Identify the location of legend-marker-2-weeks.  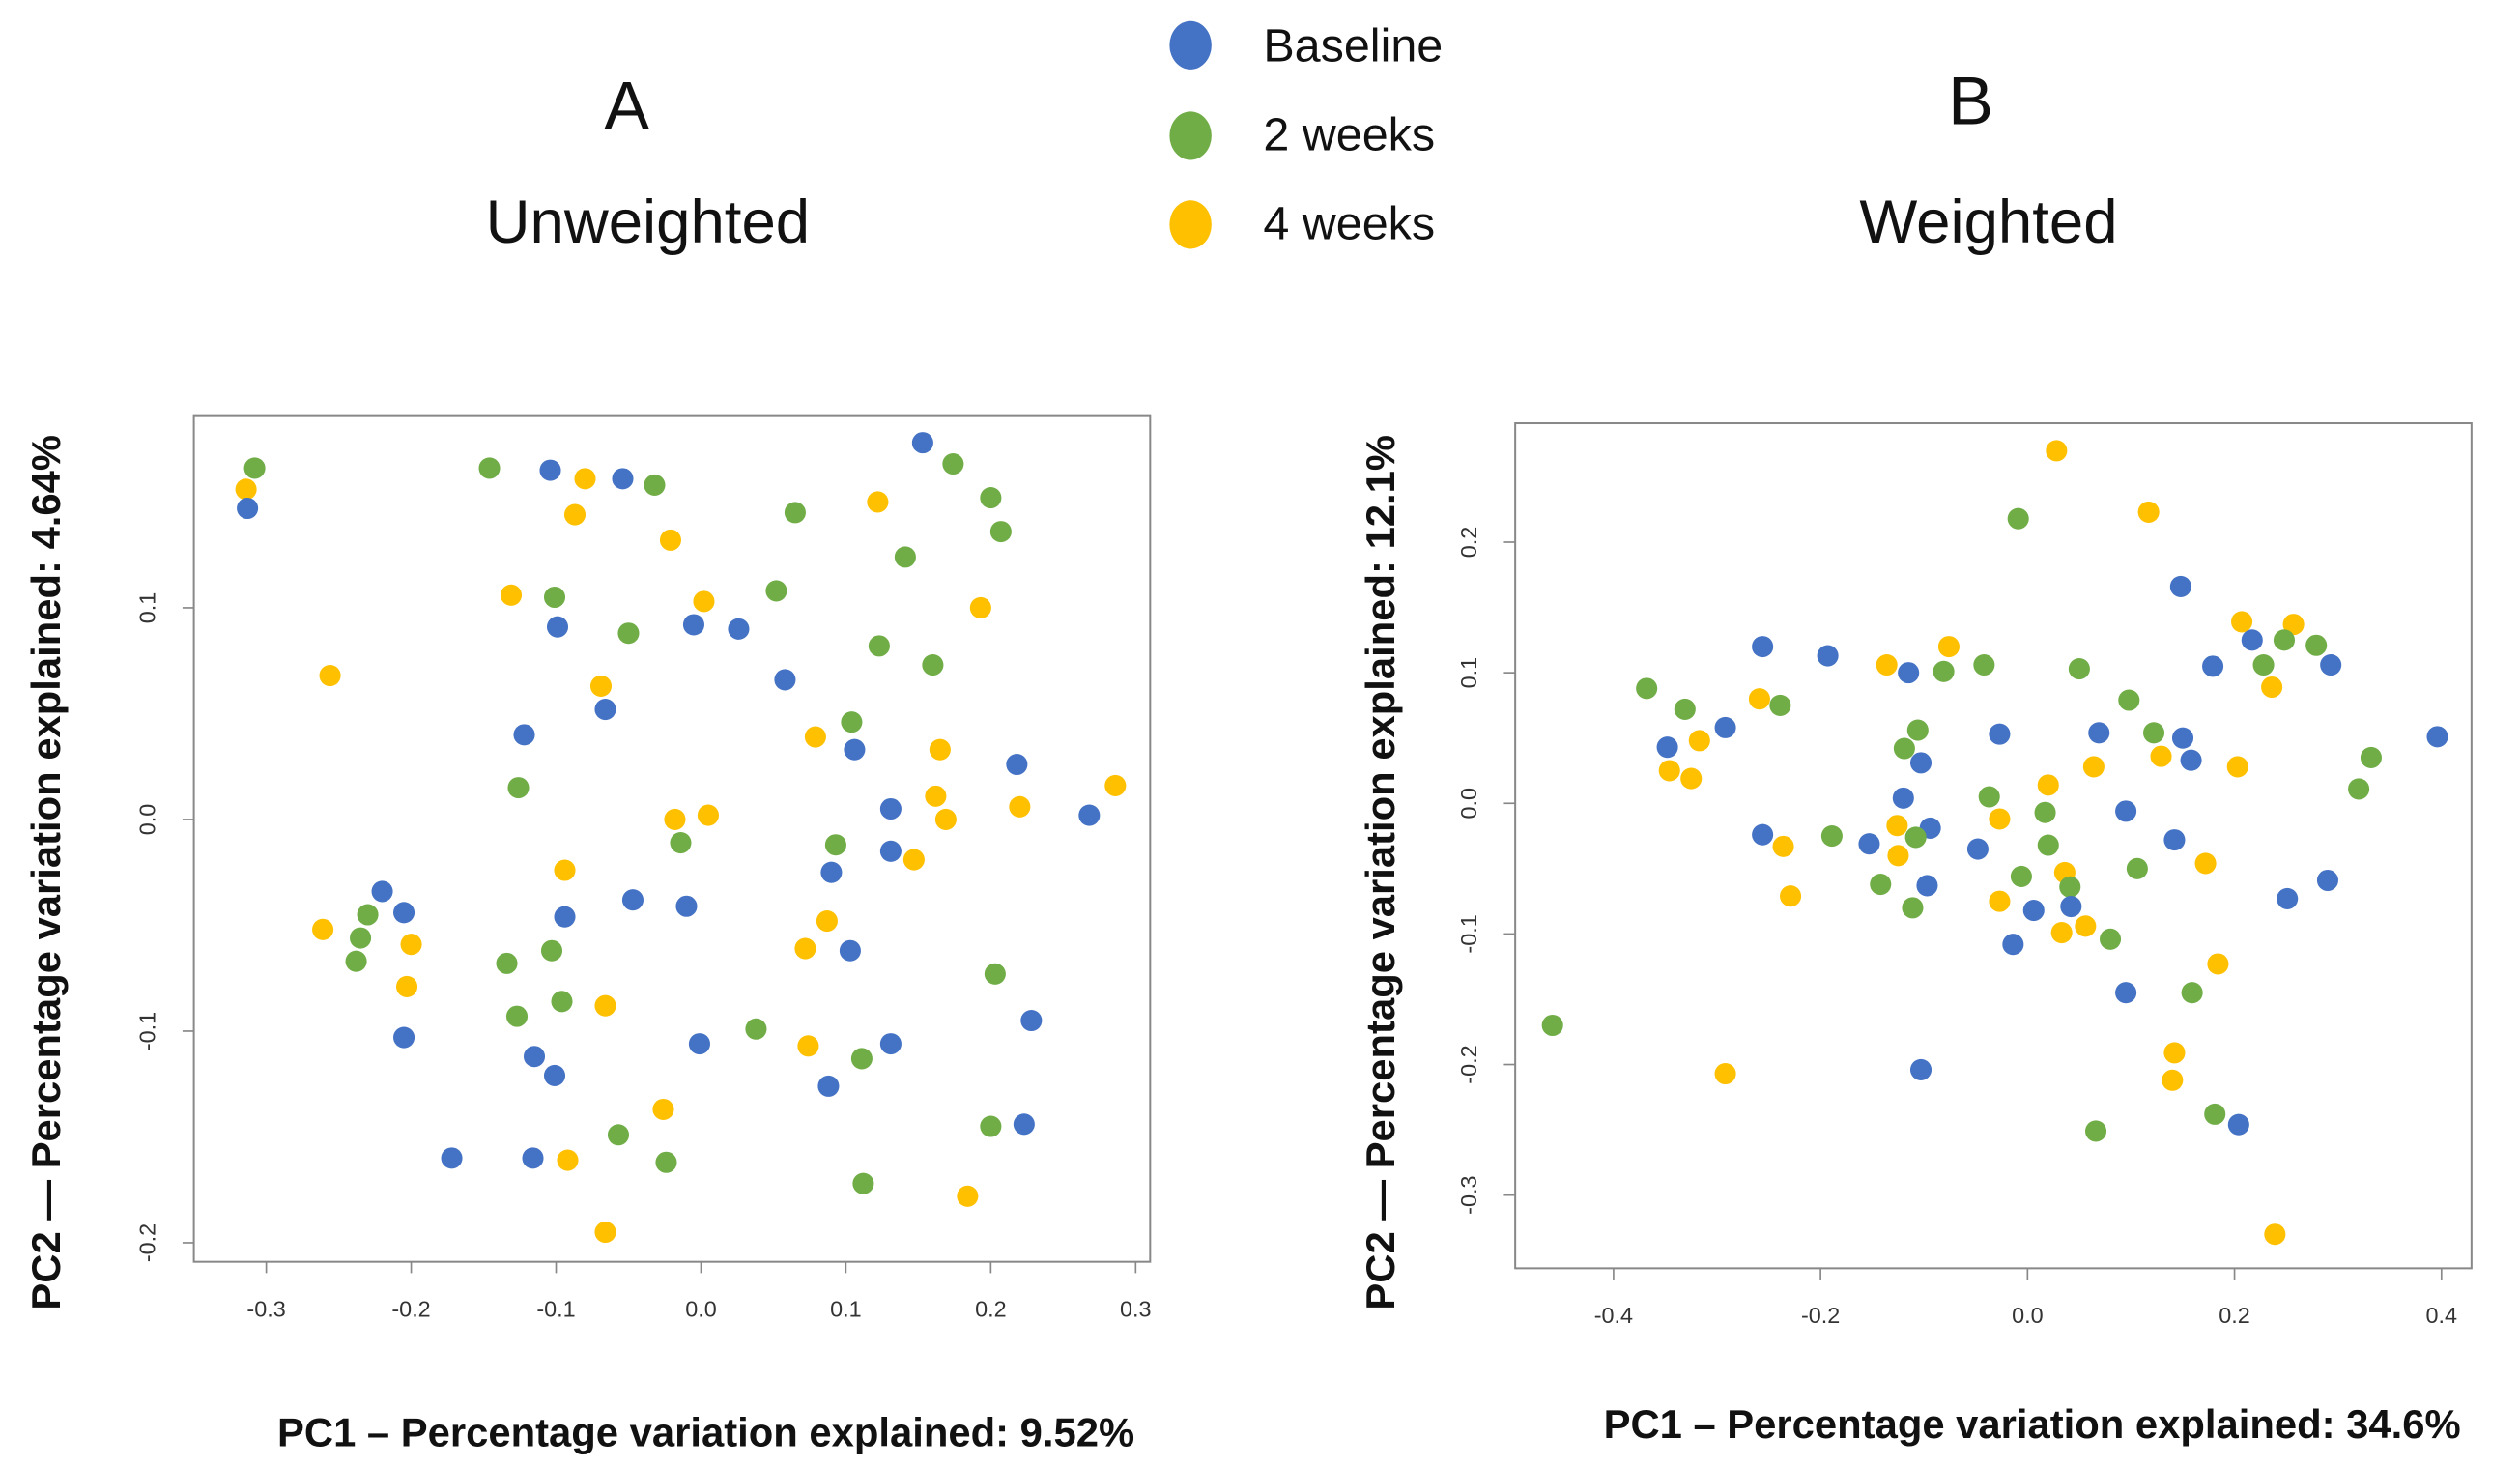
(1190, 135).